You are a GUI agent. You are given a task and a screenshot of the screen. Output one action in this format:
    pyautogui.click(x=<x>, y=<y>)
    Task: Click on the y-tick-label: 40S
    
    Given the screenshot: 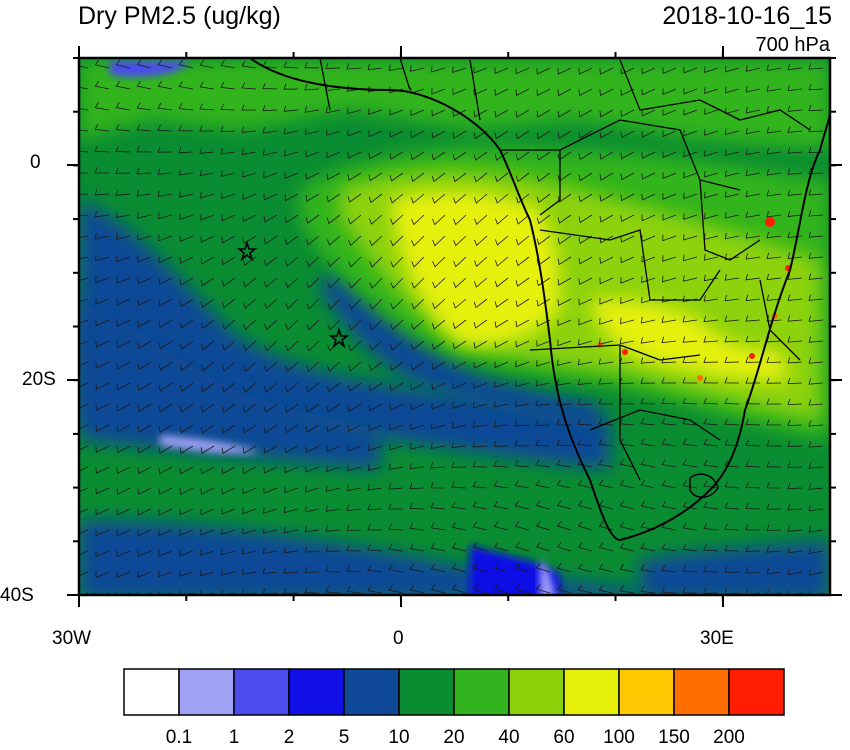 What is the action you would take?
    pyautogui.click(x=17, y=595)
    